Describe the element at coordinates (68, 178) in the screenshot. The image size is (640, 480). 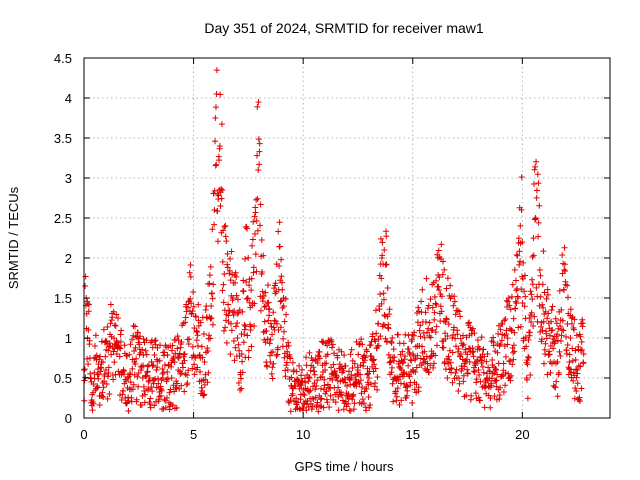
I see `y-tick-label: 3` at that location.